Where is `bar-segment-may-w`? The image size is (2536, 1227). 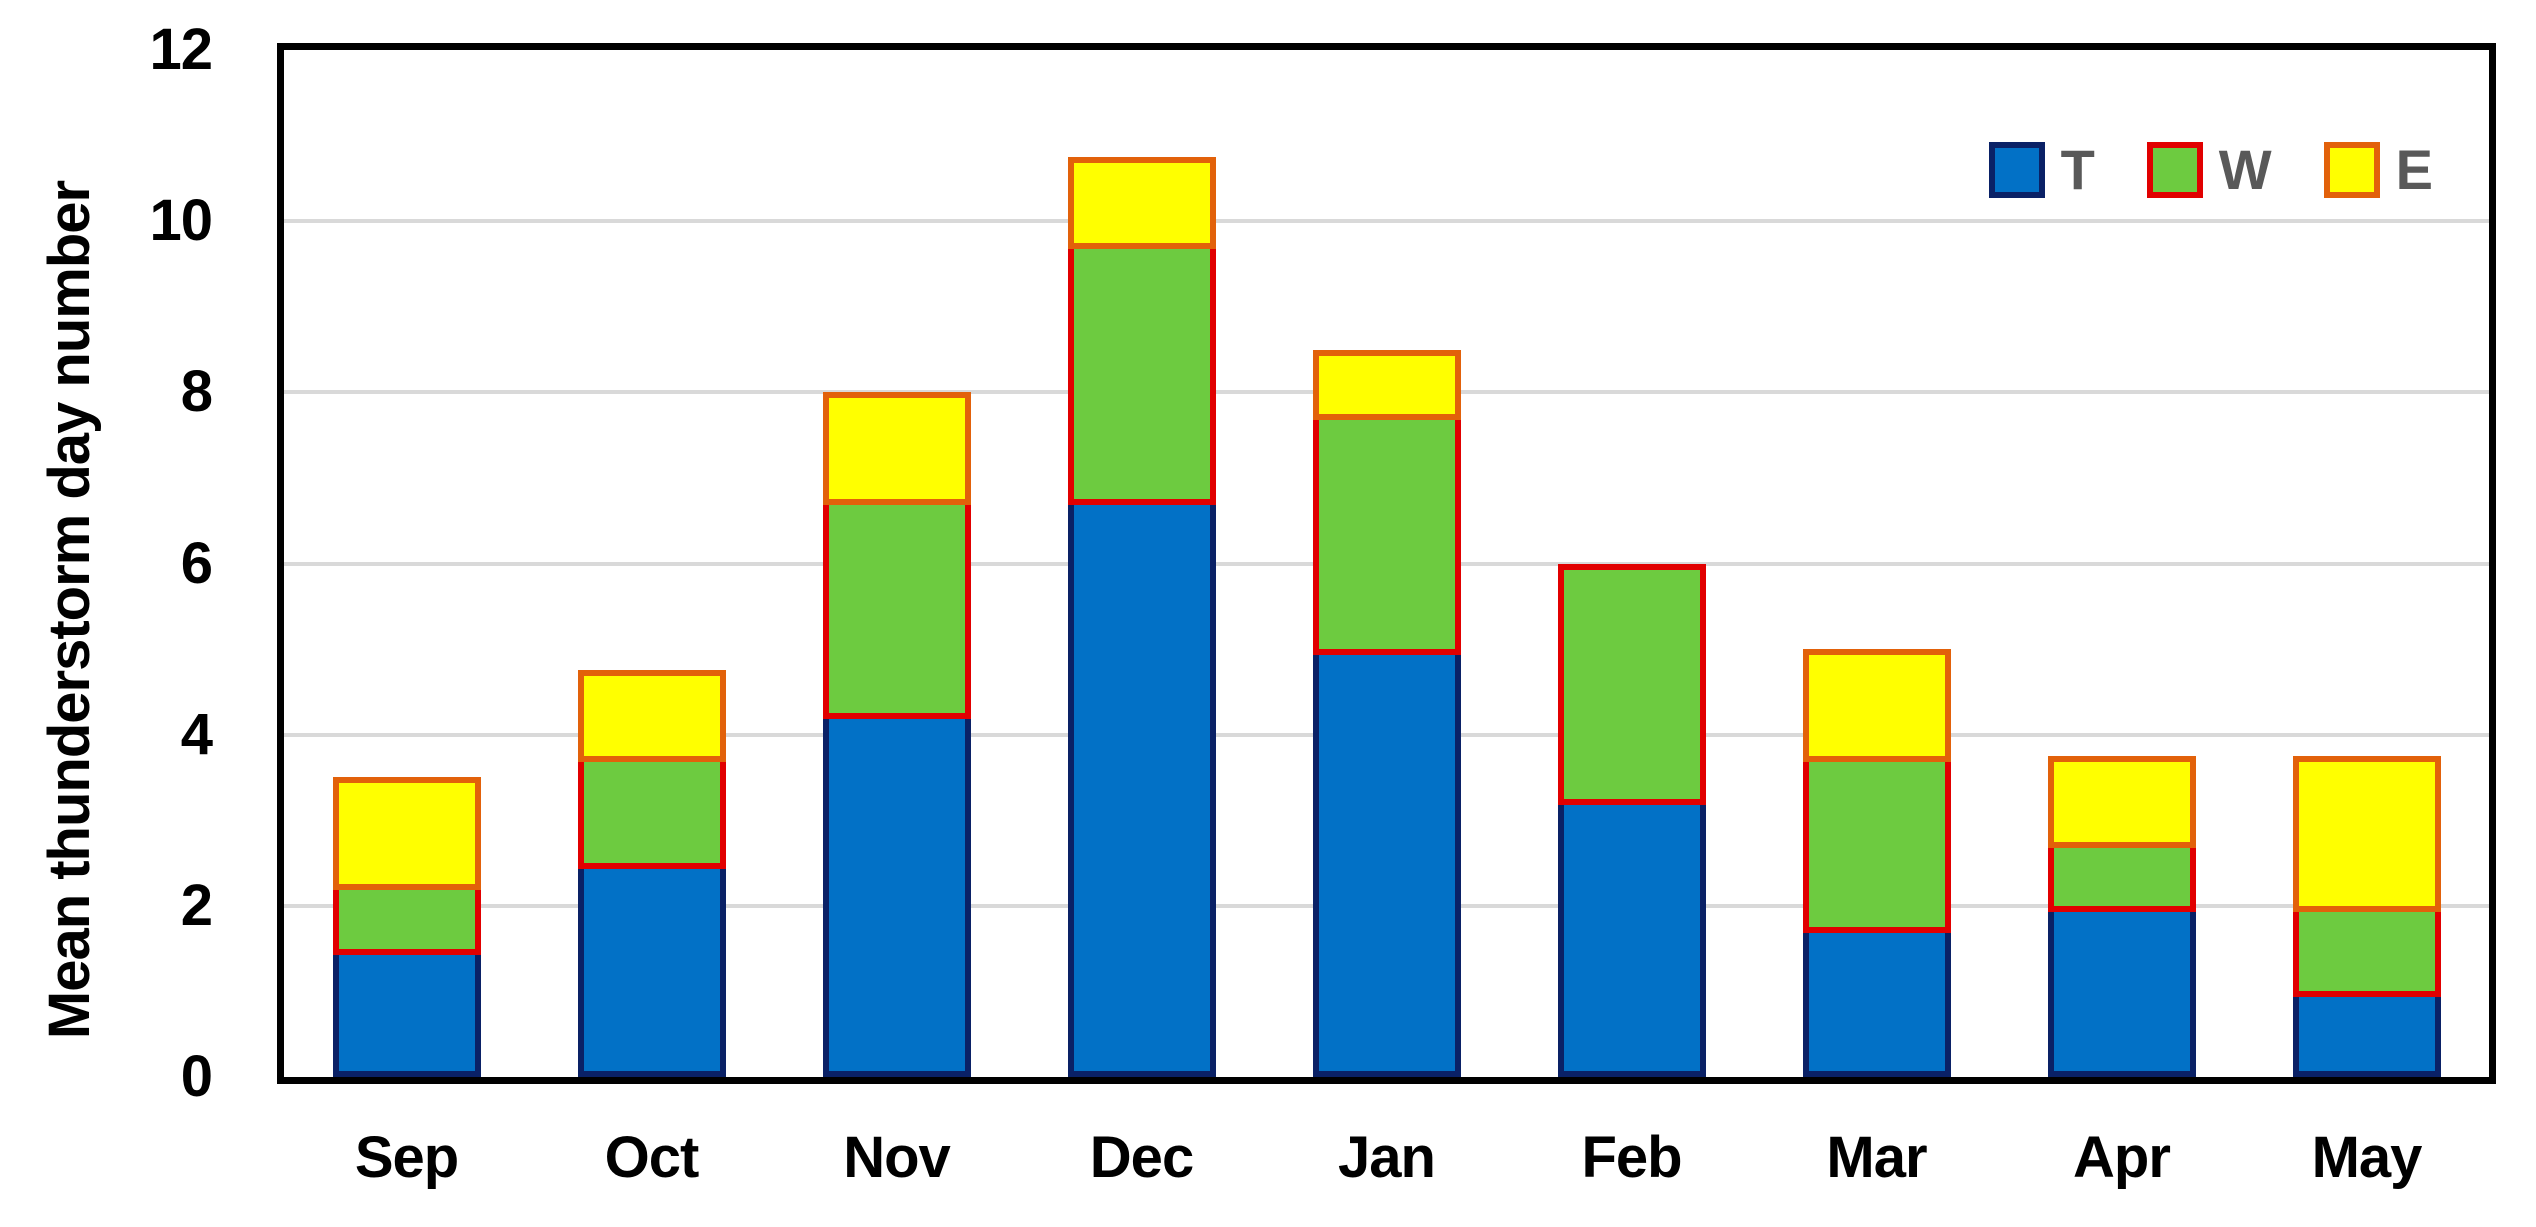
bar-segment-may-w is located at coordinates (2366, 951).